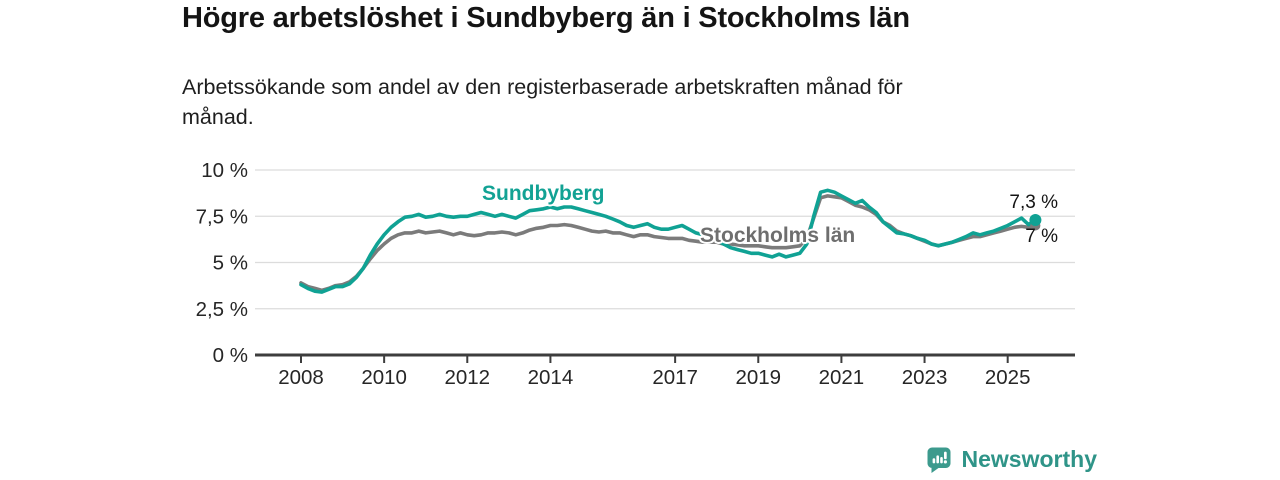 This screenshot has height=480, width=1280. I want to click on series-label-sundbyberg: Sundbyberg, so click(543, 193).